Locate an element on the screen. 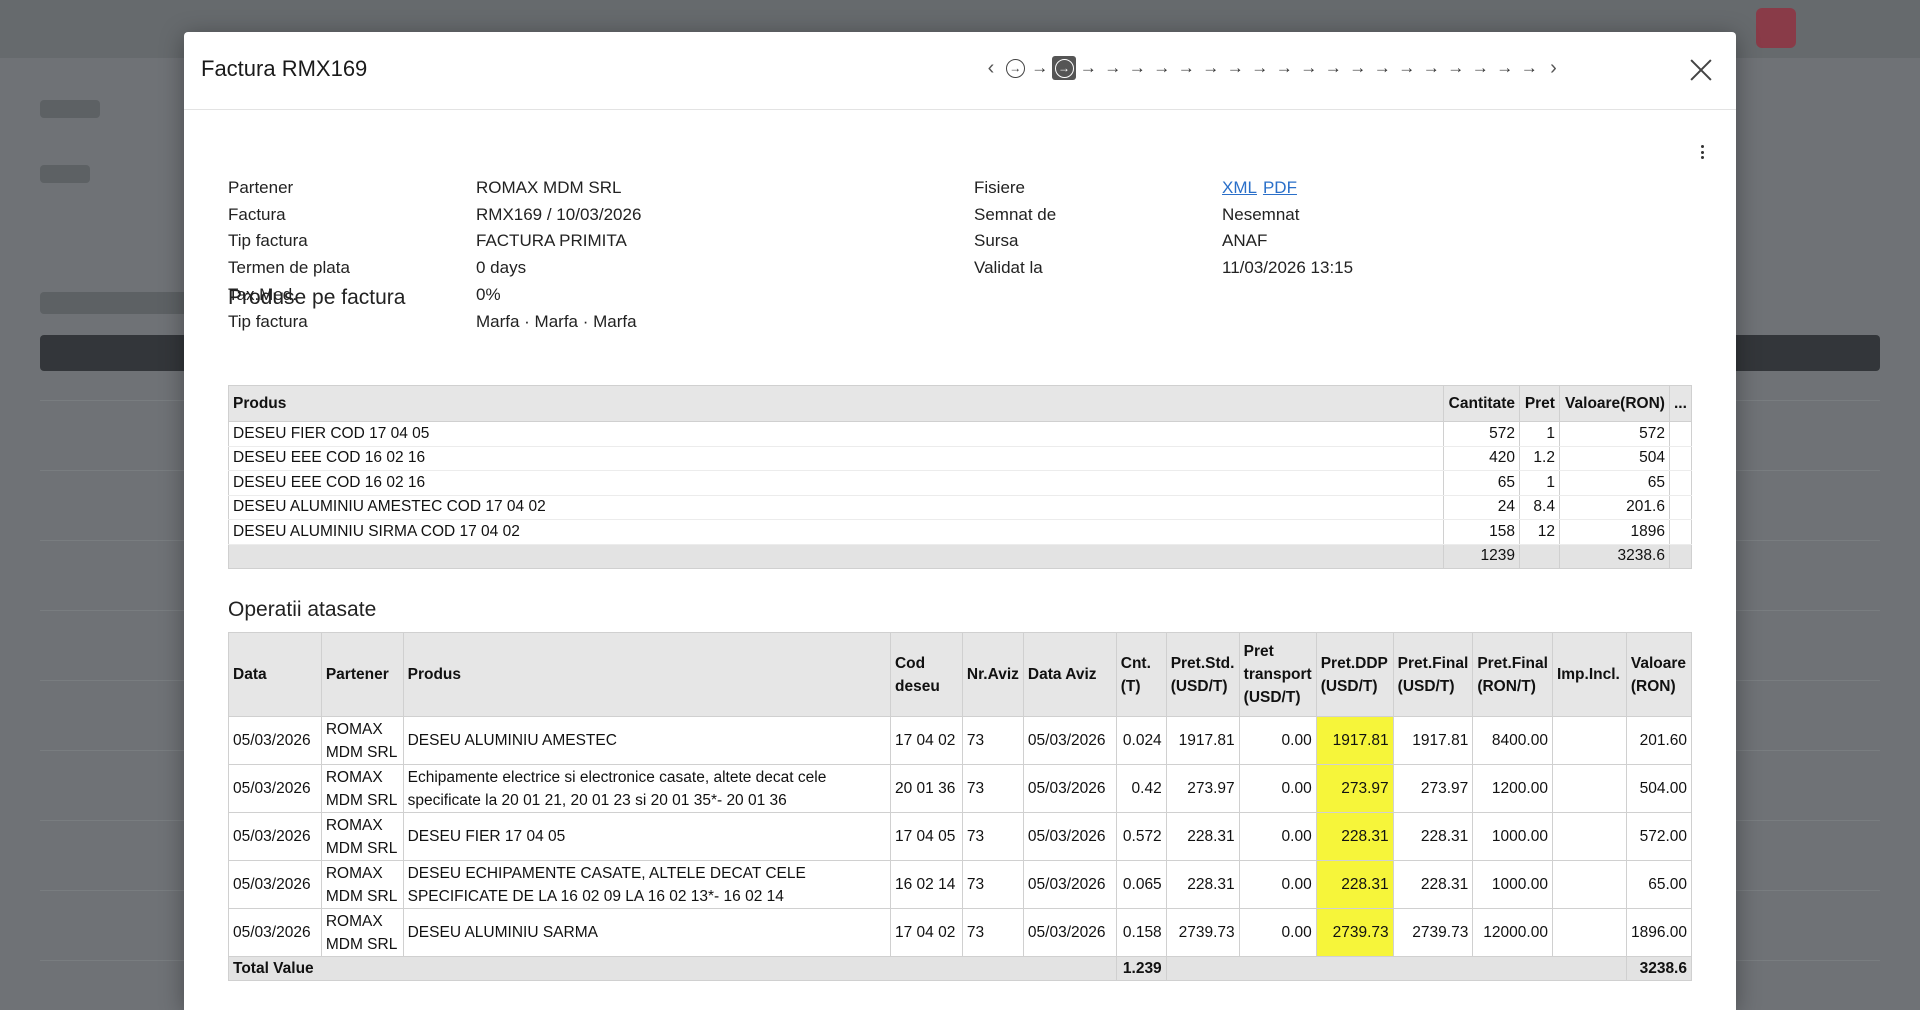 This screenshot has height=1010, width=1920. column-header: Partener is located at coordinates (362, 674).